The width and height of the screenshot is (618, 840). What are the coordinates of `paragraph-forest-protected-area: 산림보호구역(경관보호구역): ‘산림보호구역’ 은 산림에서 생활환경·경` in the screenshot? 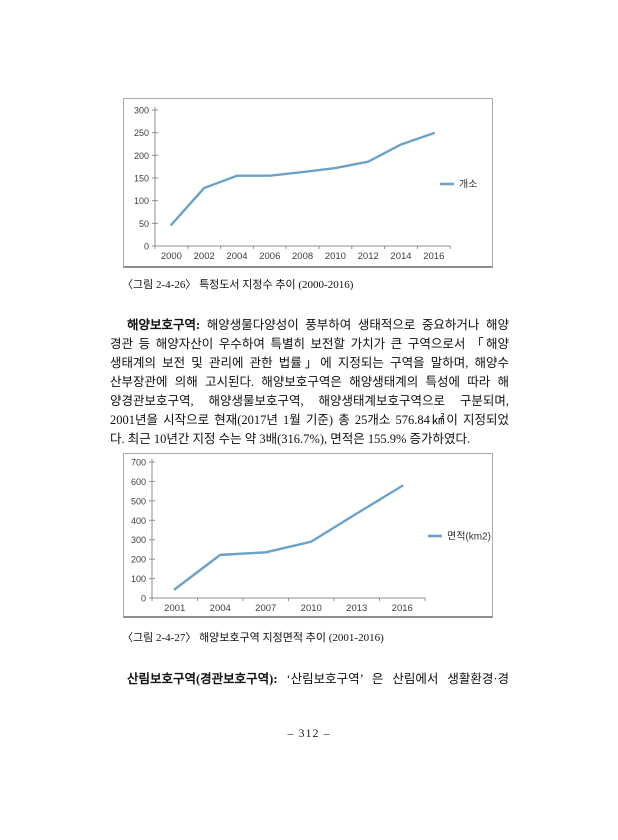 It's located at (309, 679).